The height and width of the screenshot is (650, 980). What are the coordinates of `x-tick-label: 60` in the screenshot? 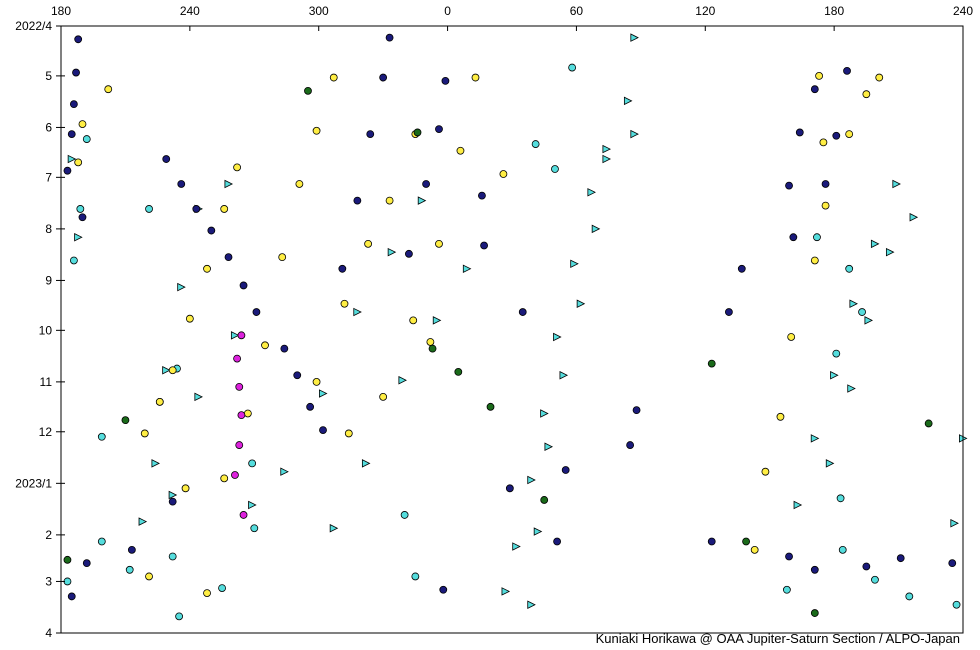 It's located at (577, 11).